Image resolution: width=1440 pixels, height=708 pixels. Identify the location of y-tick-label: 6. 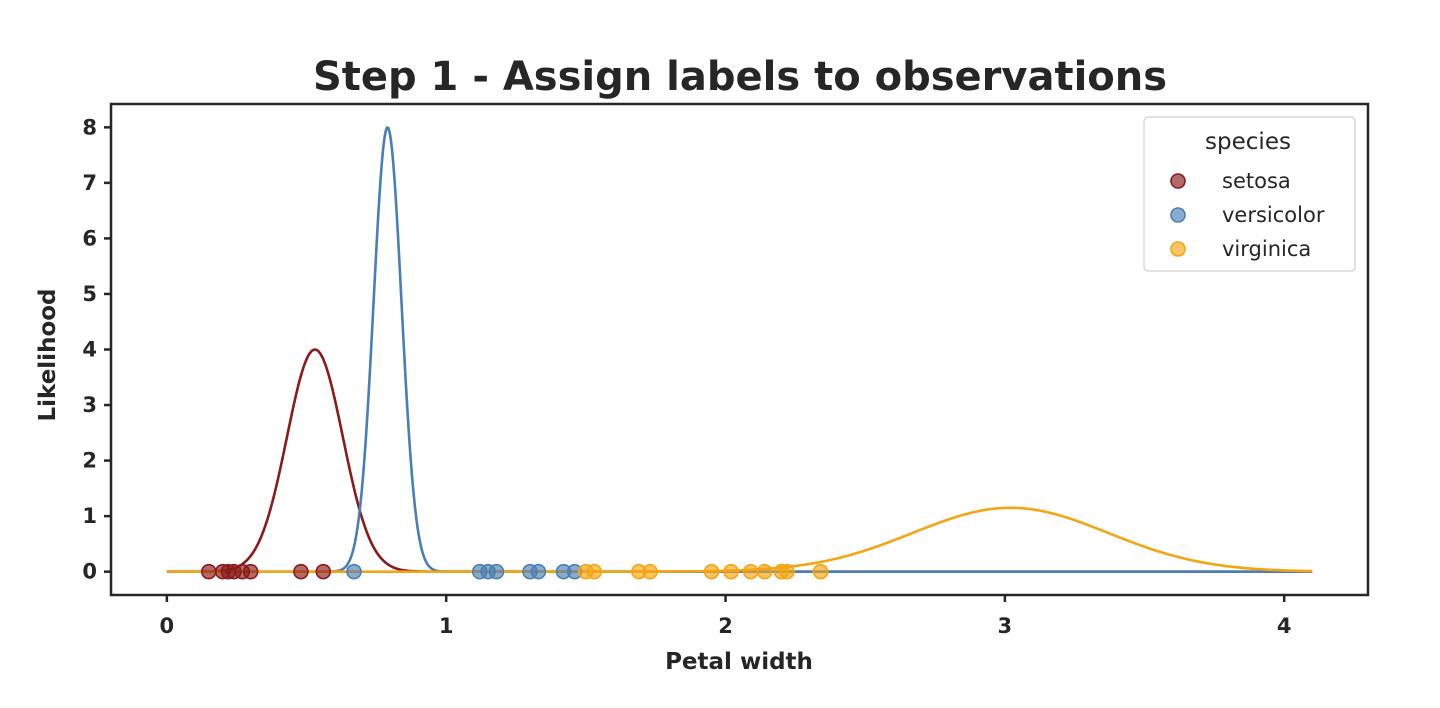
(89, 238).